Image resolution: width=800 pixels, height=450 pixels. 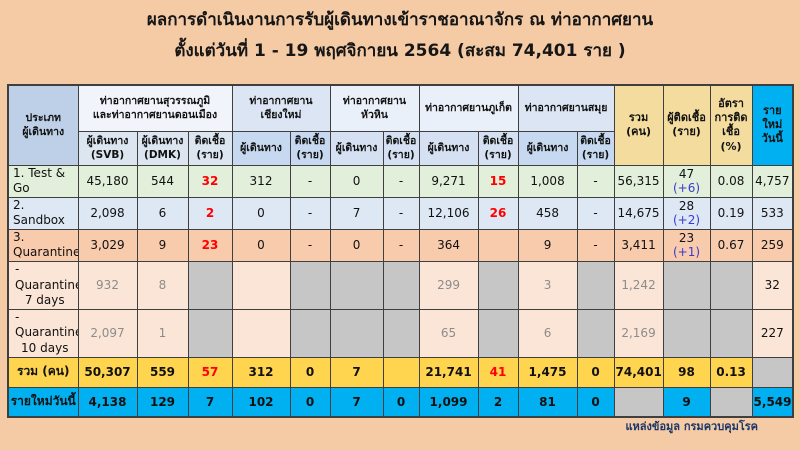 I want to click on cell-value: 98, so click(x=686, y=372).